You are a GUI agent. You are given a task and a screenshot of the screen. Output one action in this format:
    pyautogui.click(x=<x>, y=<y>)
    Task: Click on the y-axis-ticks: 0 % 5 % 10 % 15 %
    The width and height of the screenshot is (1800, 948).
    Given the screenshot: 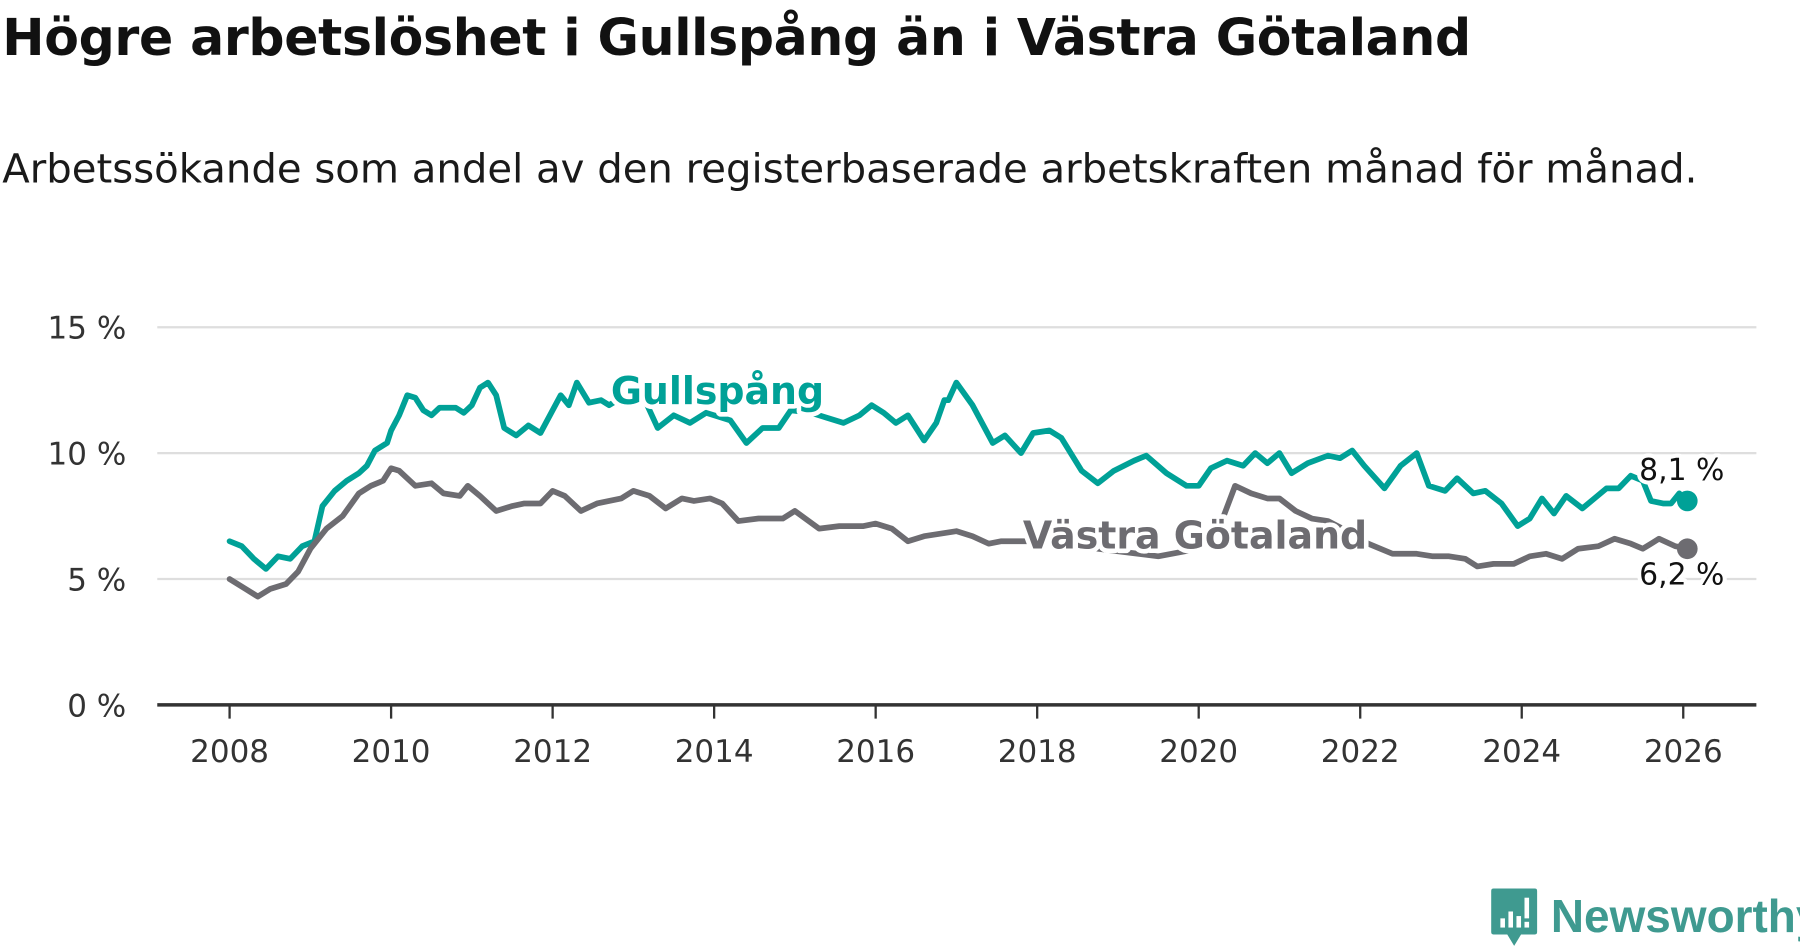 What is the action you would take?
    pyautogui.click(x=87, y=518)
    